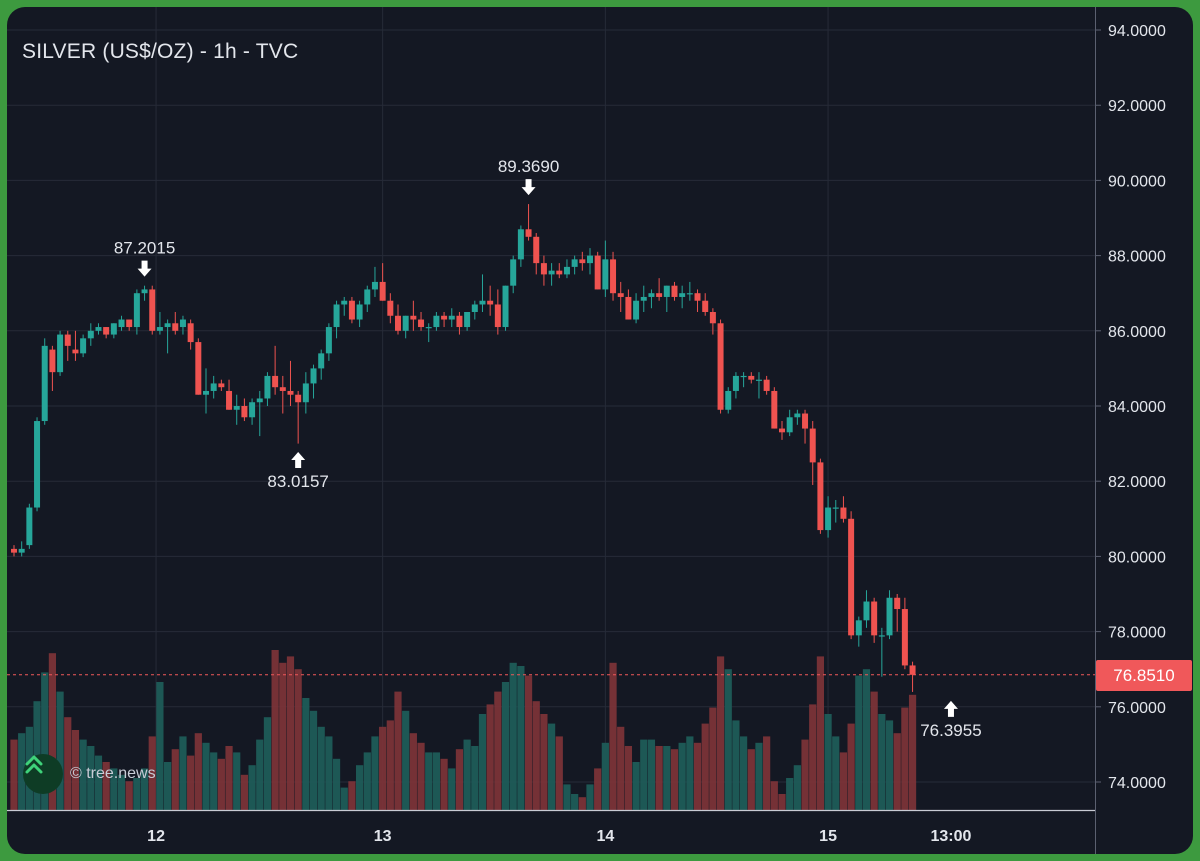 The image size is (1200, 861). I want to click on y-tick-label: 86.0000, so click(1137, 332).